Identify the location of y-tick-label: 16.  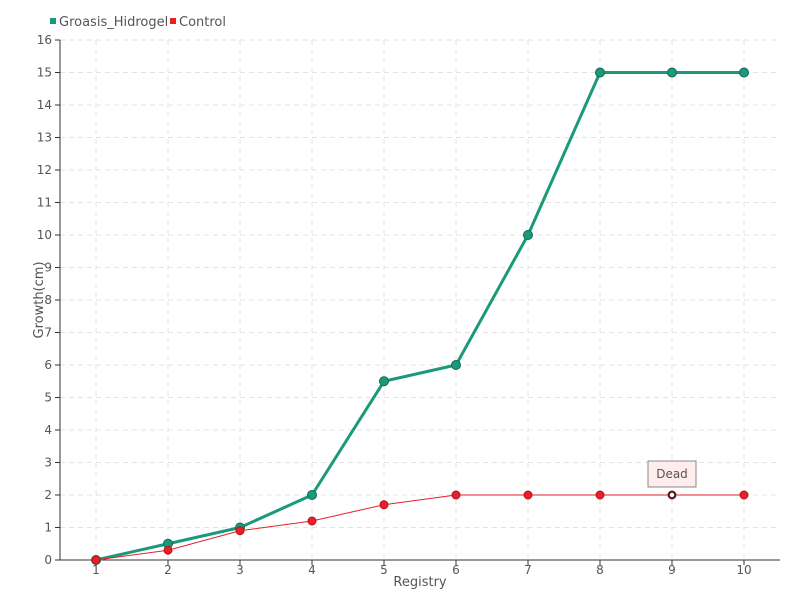
(44, 40).